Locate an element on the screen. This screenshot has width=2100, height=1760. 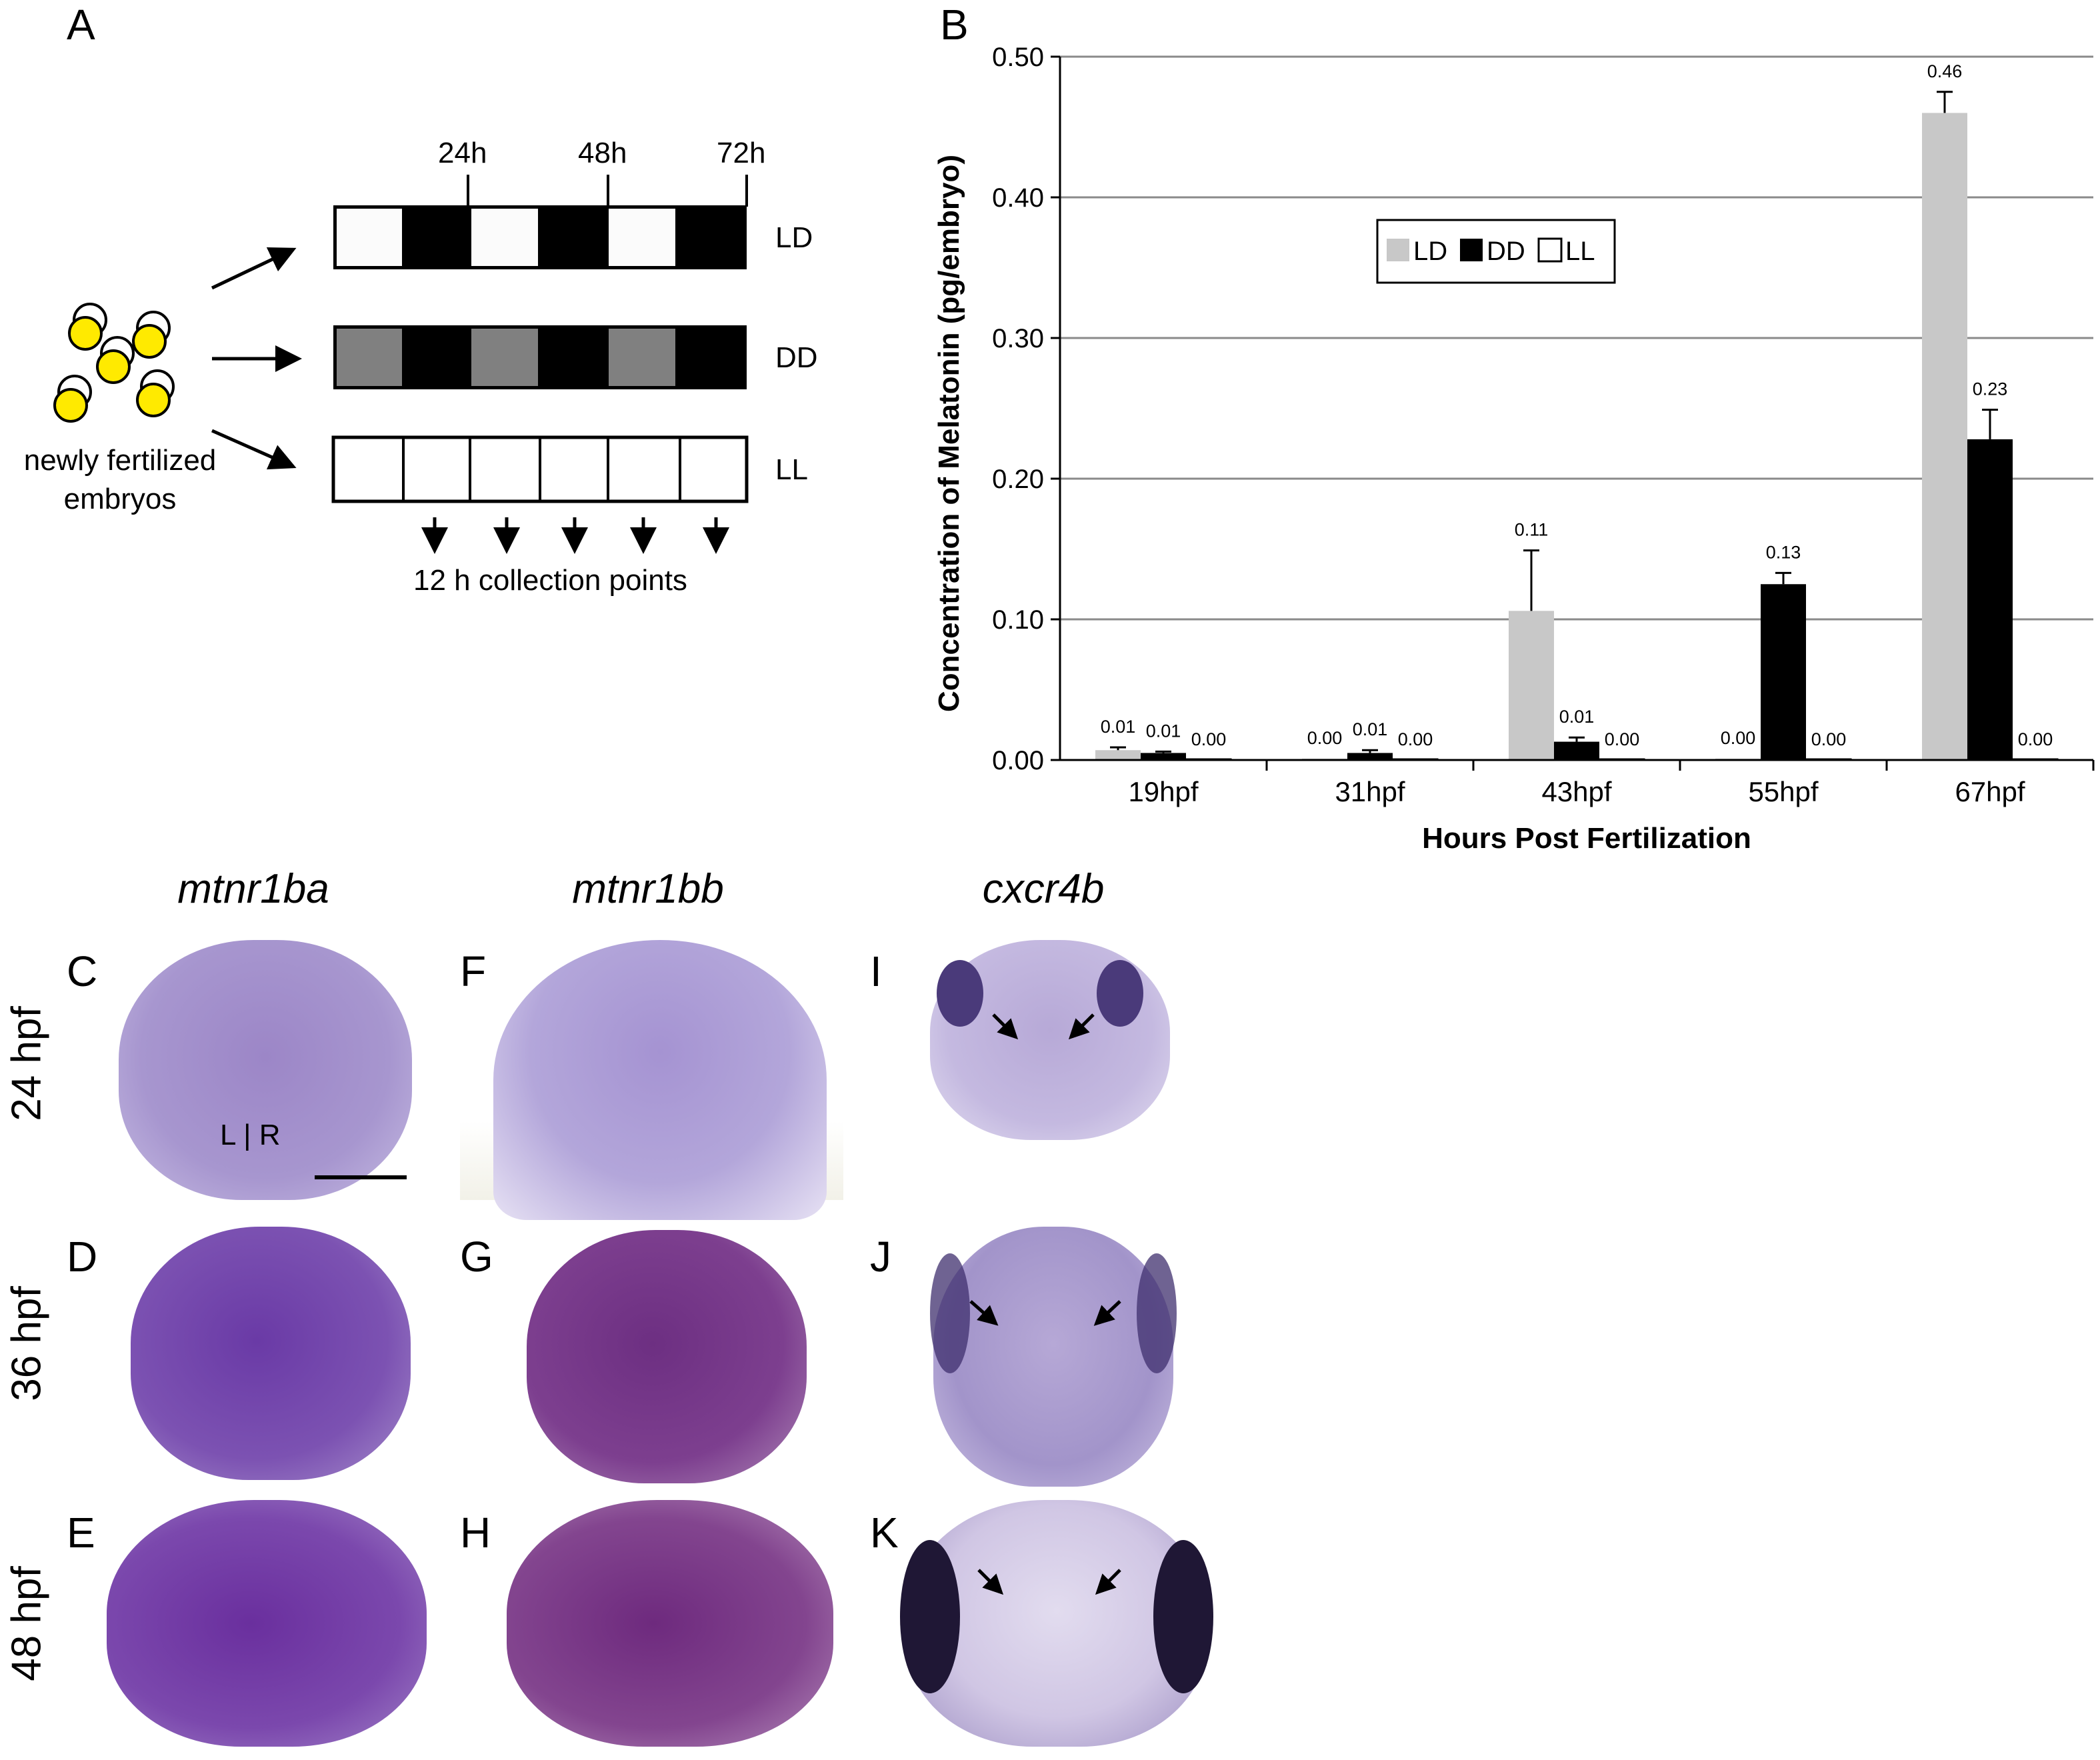
column-label-mtnr1bb: mtnr1bb is located at coordinates (648, 889).